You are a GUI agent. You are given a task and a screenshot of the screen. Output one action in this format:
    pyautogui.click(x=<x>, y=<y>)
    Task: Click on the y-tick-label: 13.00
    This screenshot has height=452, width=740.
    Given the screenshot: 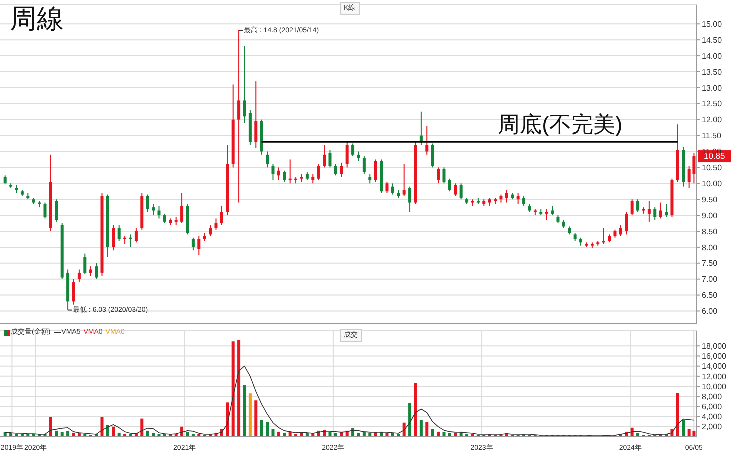 What is the action you would take?
    pyautogui.click(x=712, y=88)
    